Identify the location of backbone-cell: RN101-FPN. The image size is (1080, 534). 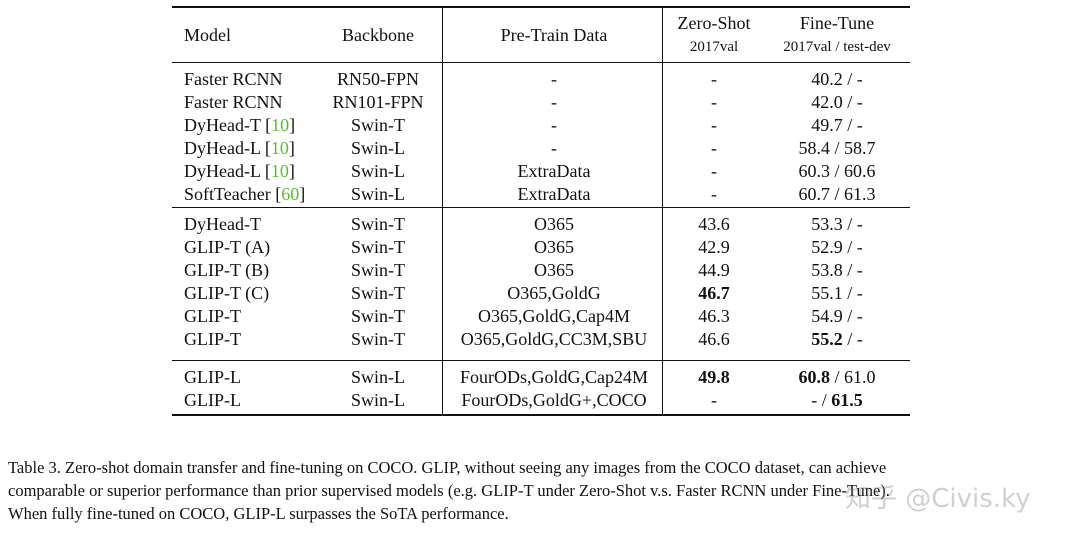
(378, 102).